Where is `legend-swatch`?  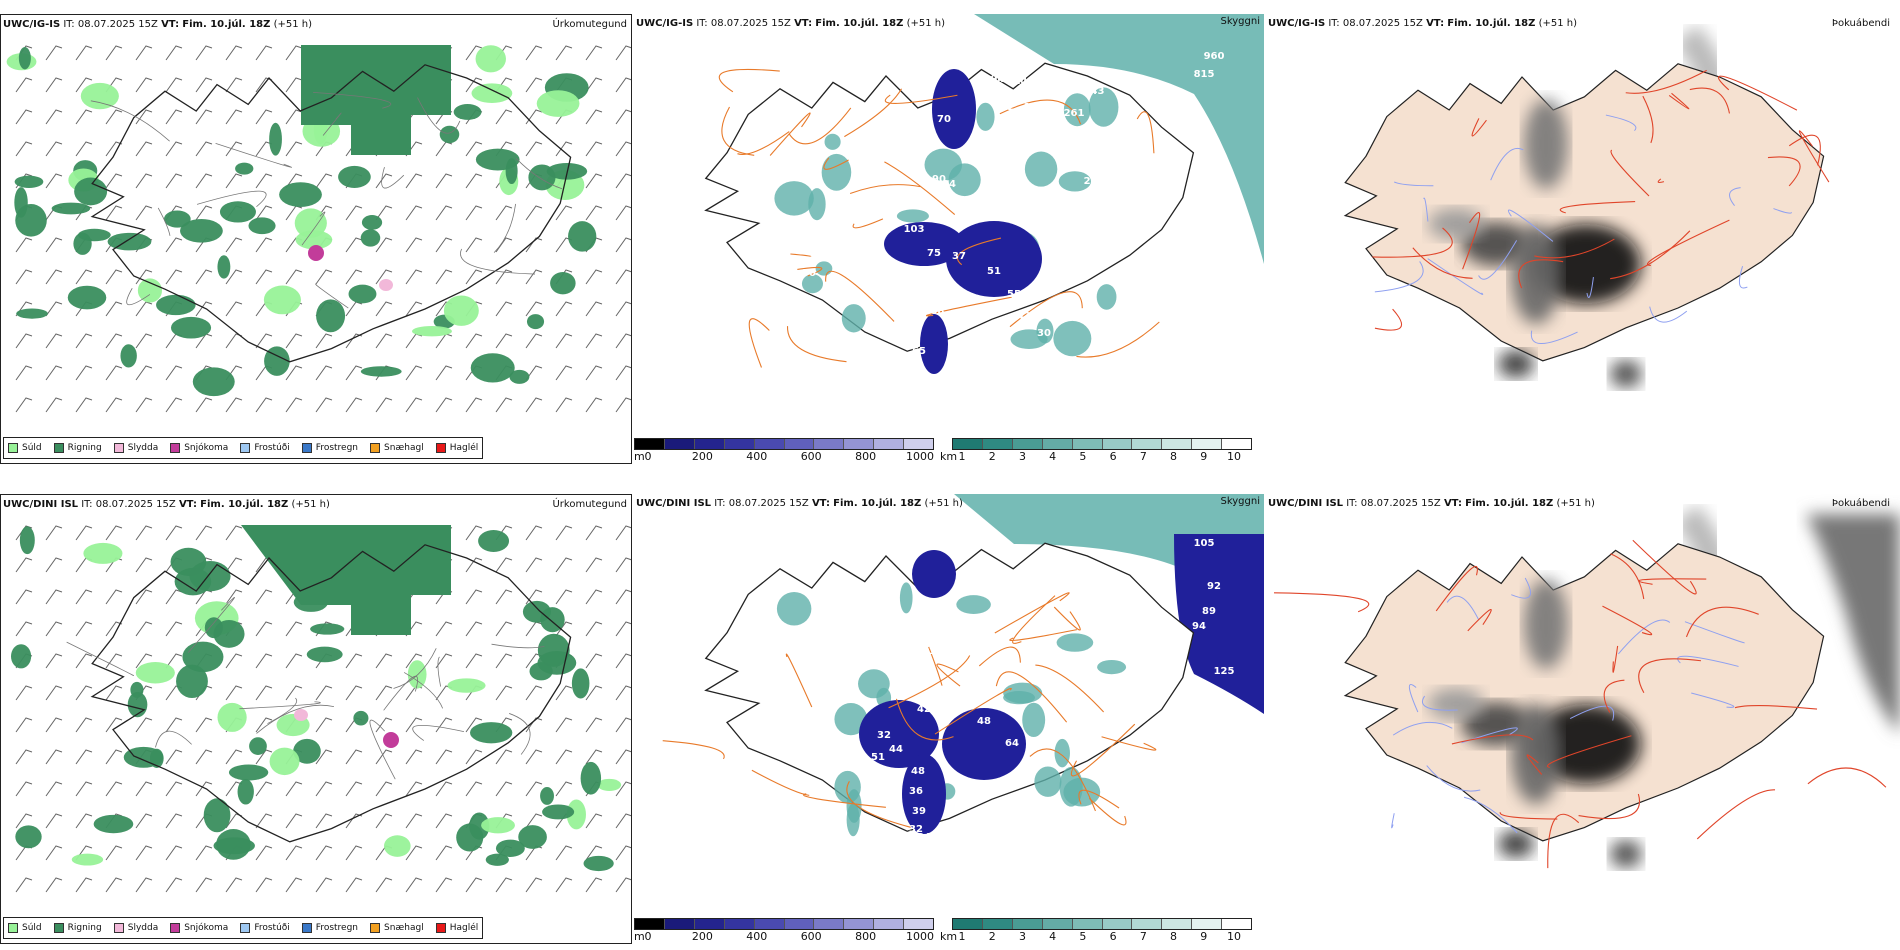 legend-swatch is located at coordinates (245, 928).